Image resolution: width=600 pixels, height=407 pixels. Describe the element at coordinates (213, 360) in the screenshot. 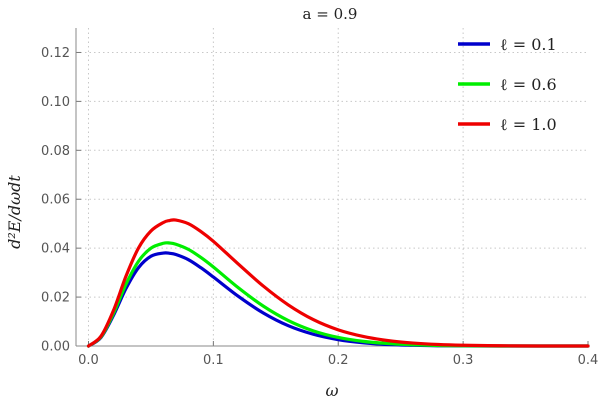

I see `x-tick-label: 0.1` at that location.